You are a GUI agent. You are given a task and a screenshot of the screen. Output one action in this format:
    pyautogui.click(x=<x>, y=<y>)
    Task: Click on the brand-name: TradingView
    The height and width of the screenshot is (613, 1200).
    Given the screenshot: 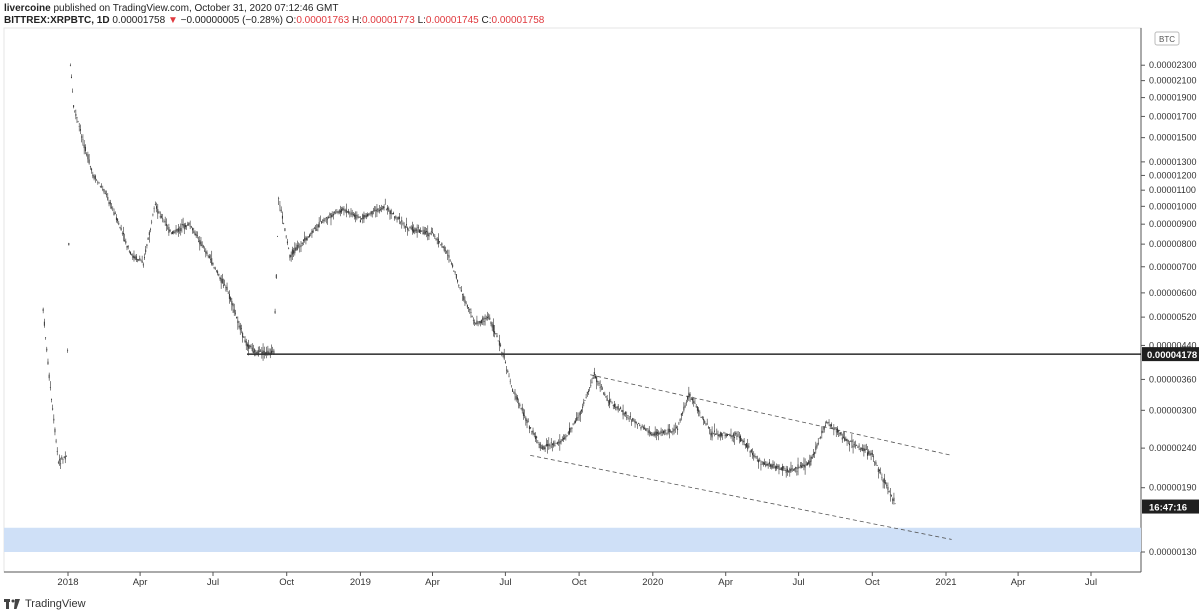 What is the action you would take?
    pyautogui.click(x=55, y=604)
    